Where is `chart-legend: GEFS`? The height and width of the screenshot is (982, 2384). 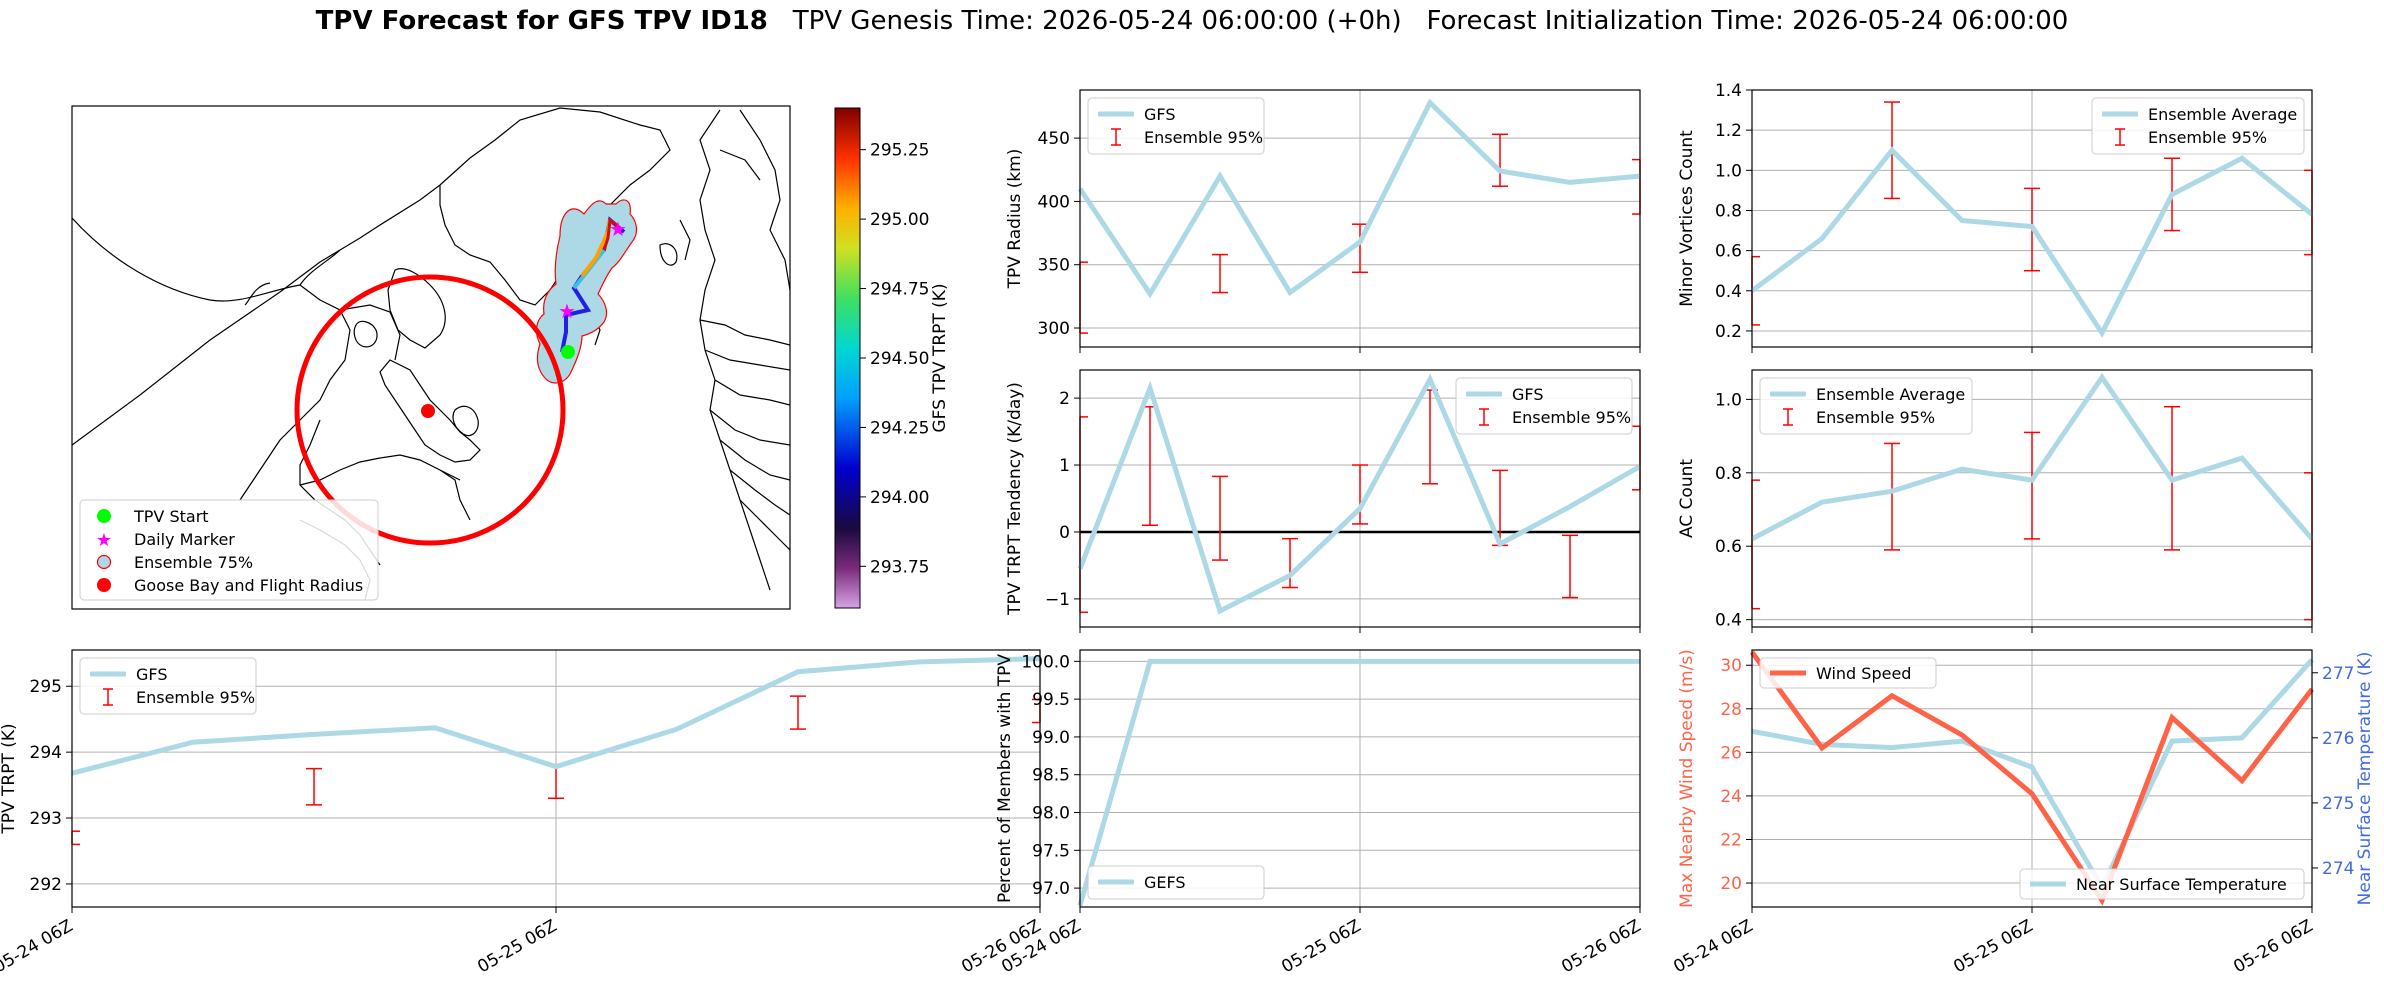 chart-legend: GEFS is located at coordinates (1176, 882).